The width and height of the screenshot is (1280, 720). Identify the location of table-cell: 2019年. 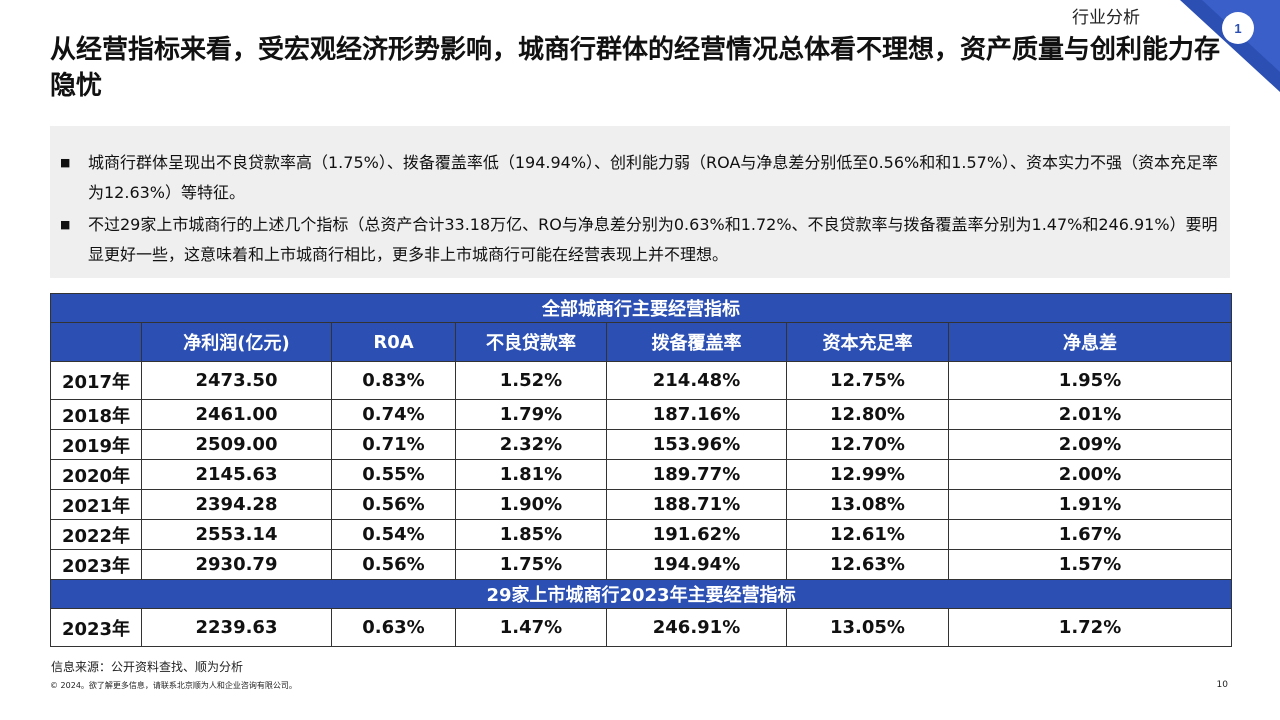
(96, 444).